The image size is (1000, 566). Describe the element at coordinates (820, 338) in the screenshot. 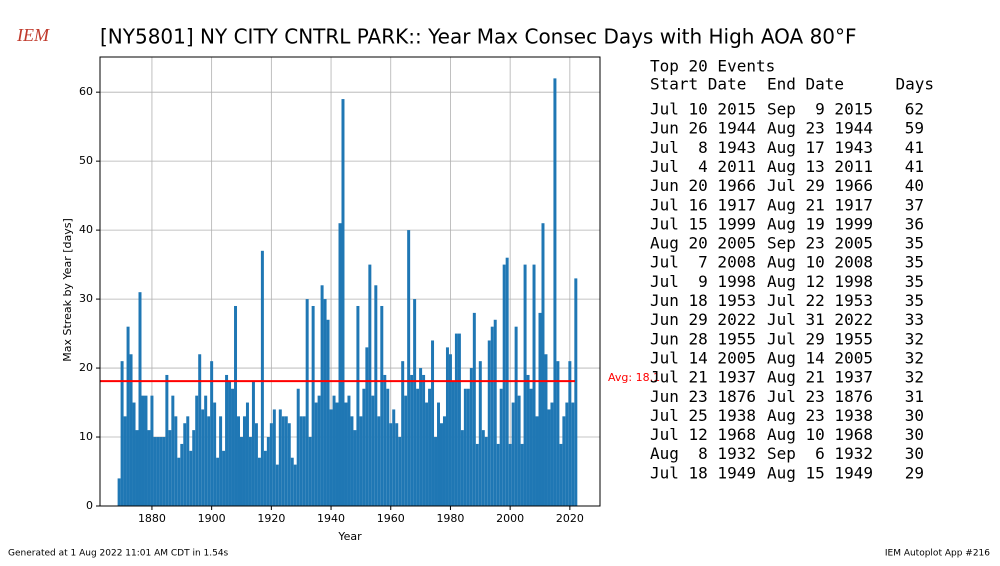

I see `table-cell: Jul 29 1955` at that location.